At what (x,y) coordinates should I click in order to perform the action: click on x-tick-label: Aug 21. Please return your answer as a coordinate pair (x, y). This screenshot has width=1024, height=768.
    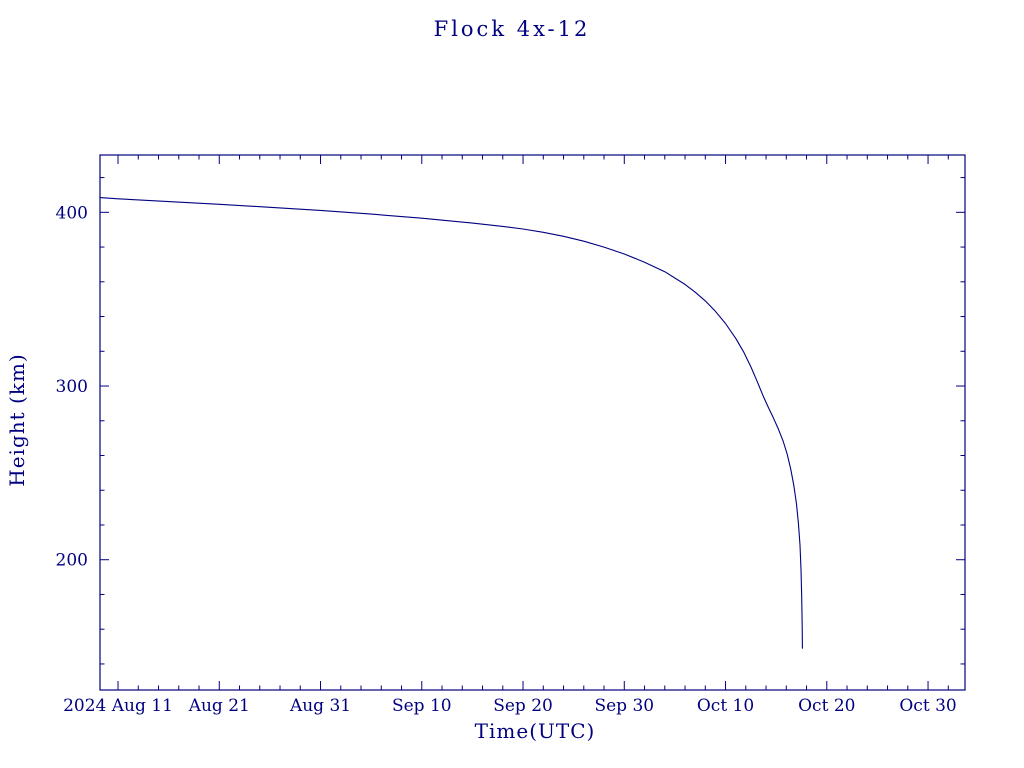
    Looking at the image, I should click on (219, 706).